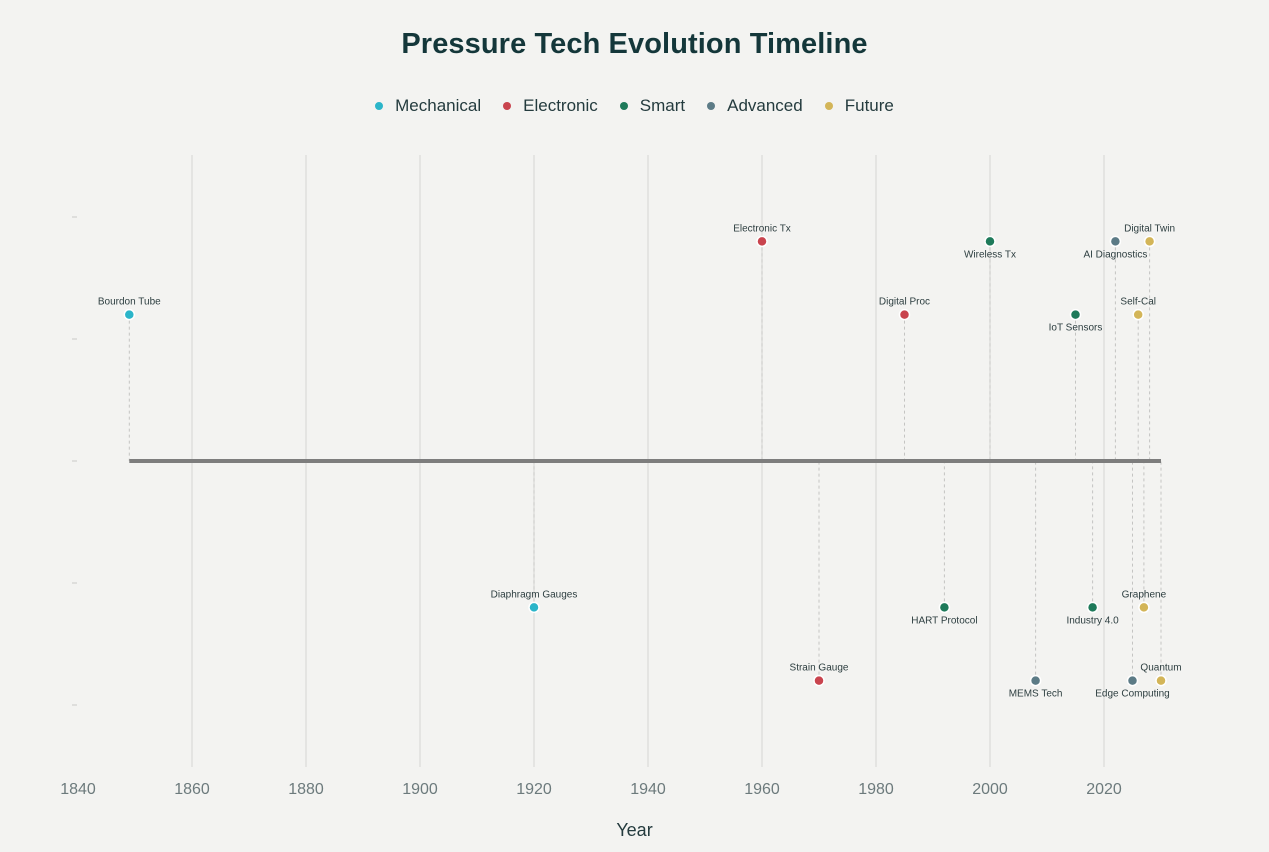 Image resolution: width=1269 pixels, height=852 pixels. Describe the element at coordinates (534, 594) in the screenshot. I see `event-label-diaphragm-gauges: Diaphragm Gauges` at that location.